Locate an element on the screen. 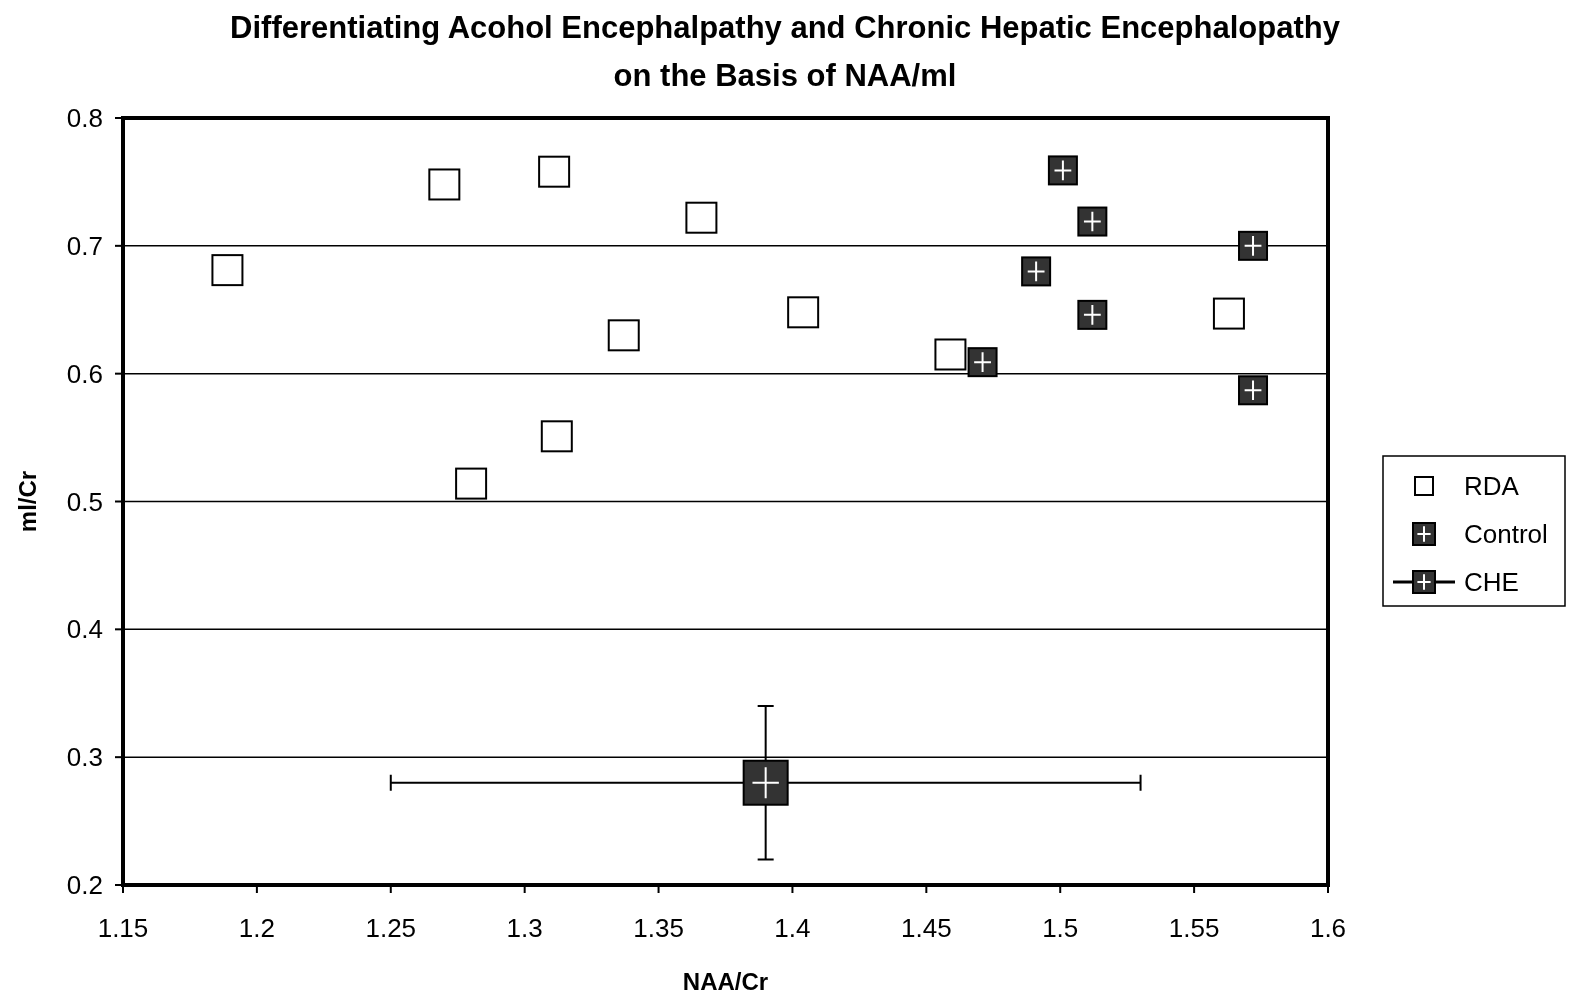  x-tick-label: 1.6 is located at coordinates (1328, 928).